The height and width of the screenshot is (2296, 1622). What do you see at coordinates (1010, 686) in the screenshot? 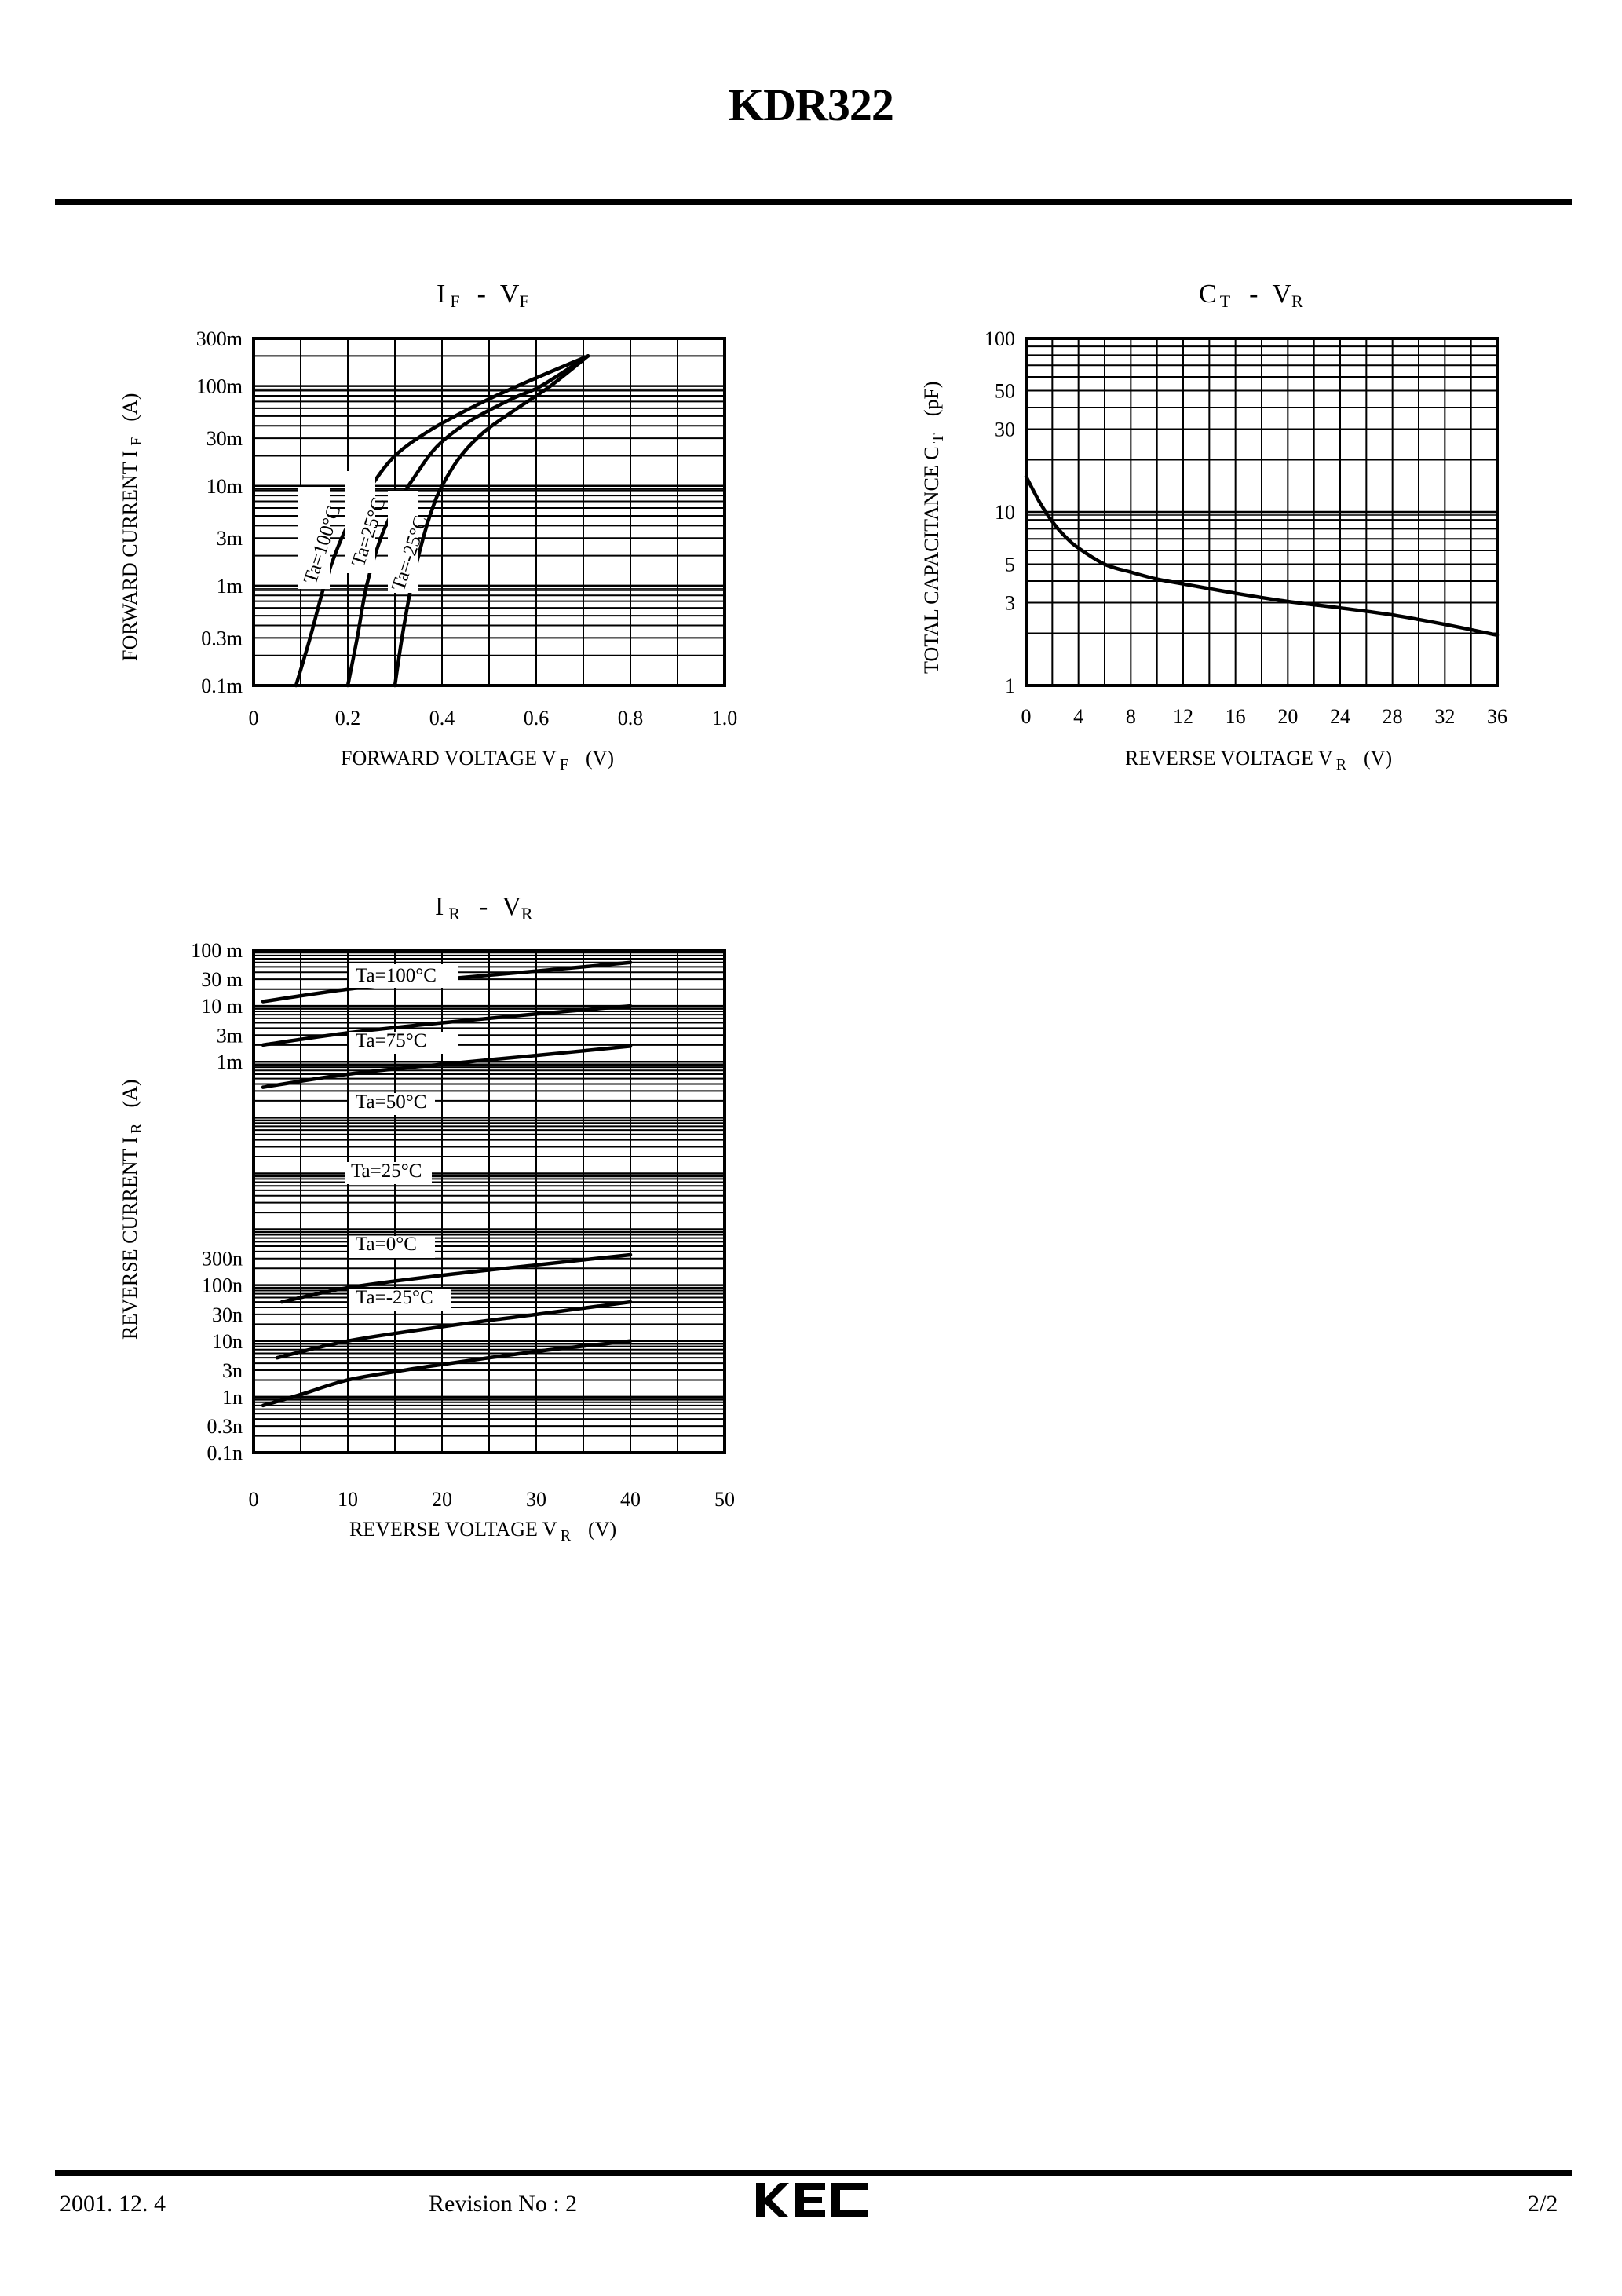
I see `y-tick-label: 1` at bounding box center [1010, 686].